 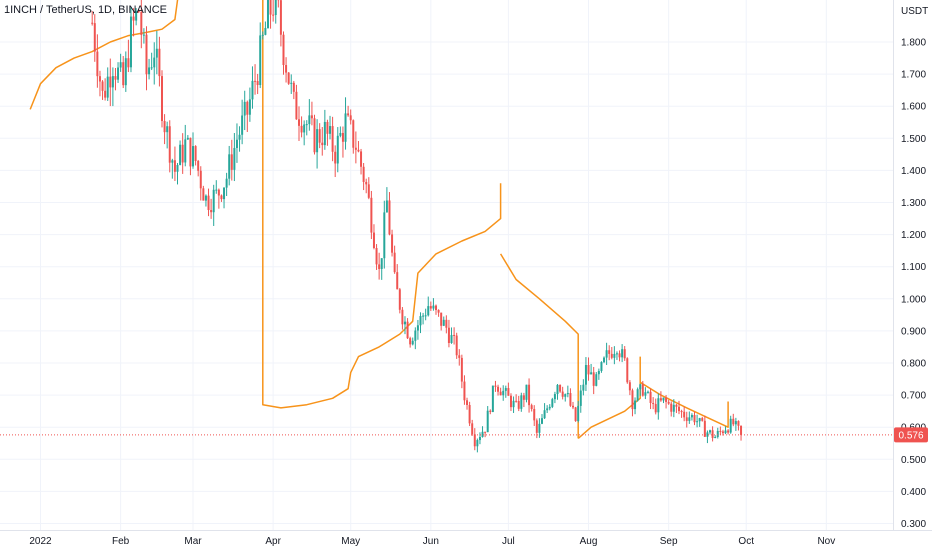 What do you see at coordinates (589, 541) in the screenshot?
I see `x-tick-label: Aug` at bounding box center [589, 541].